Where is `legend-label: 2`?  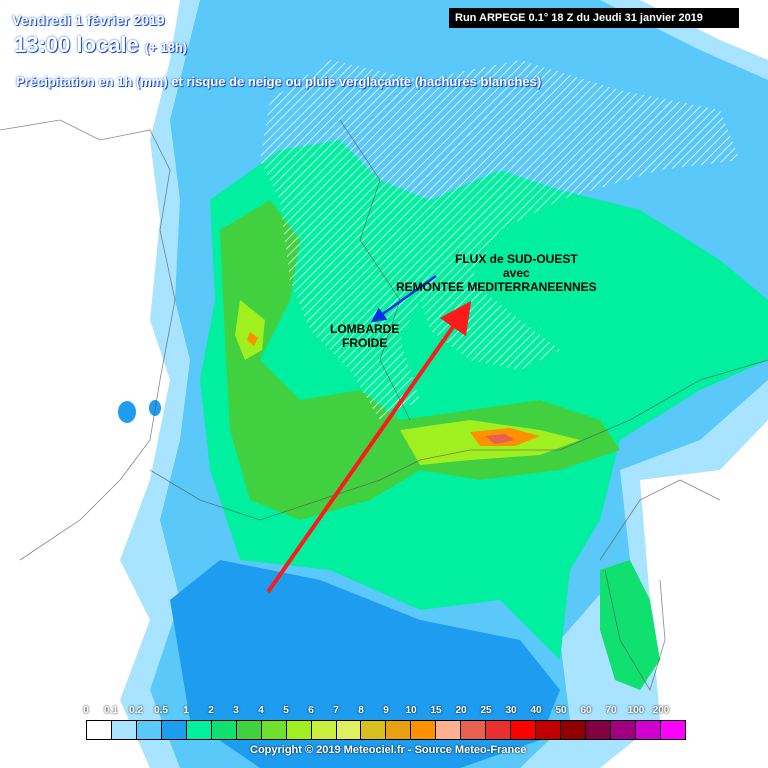
legend-label: 2 is located at coordinates (211, 710).